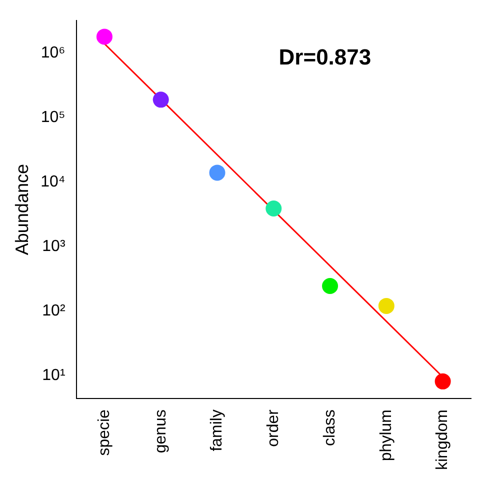  Describe the element at coordinates (53, 182) in the screenshot. I see `y-tick-label: 10⁴` at that location.